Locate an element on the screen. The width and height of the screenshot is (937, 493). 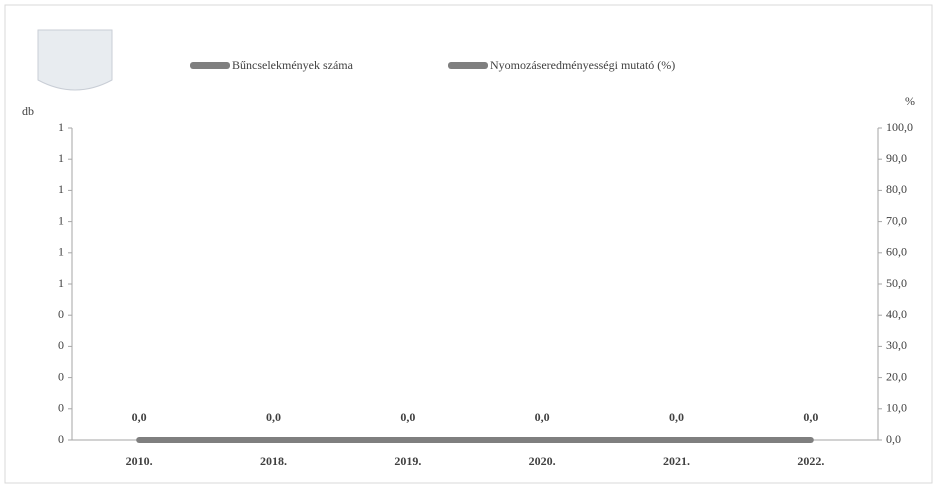
x-tick-label: 2010. is located at coordinates (139, 461).